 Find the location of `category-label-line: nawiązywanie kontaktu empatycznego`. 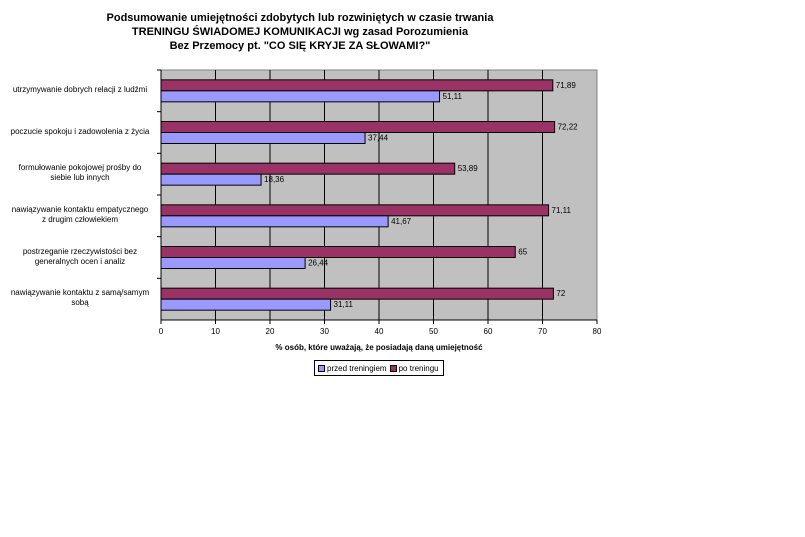

category-label-line: nawiązywanie kontaktu empatycznego is located at coordinates (80, 209).